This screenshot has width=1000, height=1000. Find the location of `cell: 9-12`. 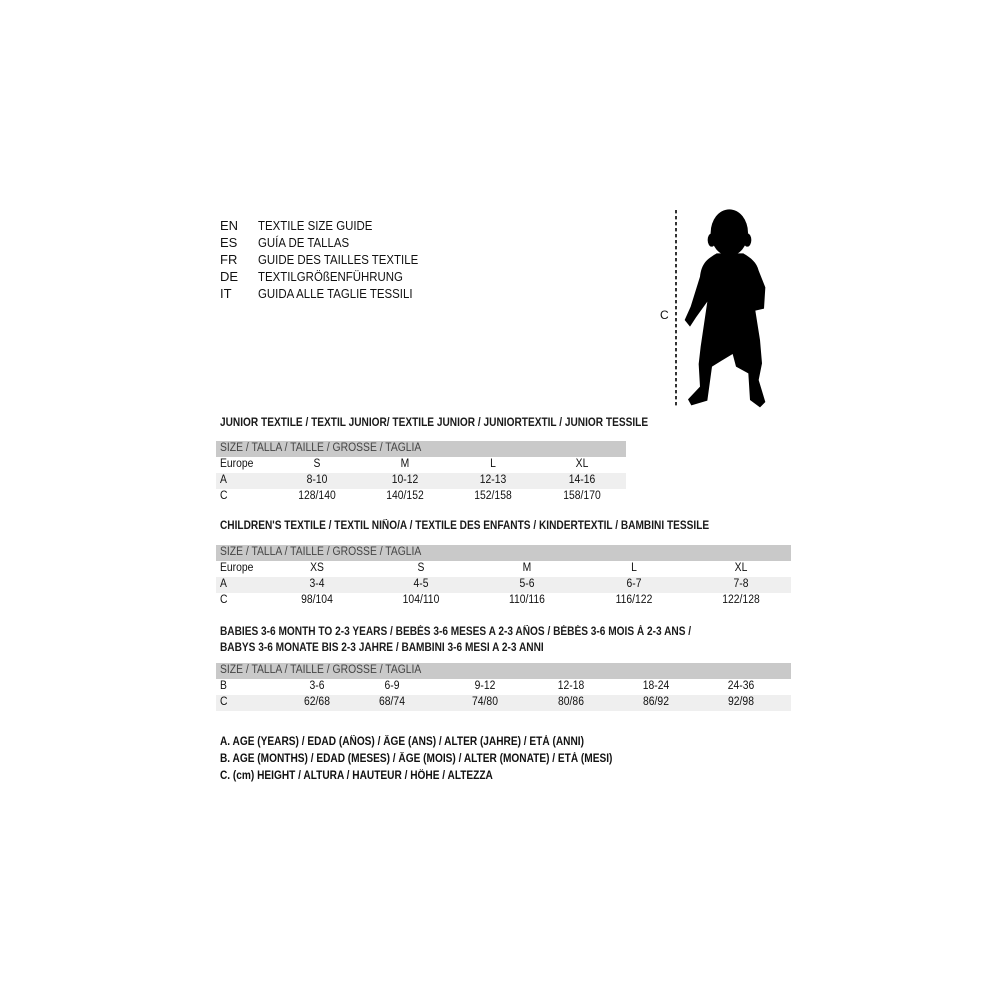

cell: 9-12 is located at coordinates (485, 686).